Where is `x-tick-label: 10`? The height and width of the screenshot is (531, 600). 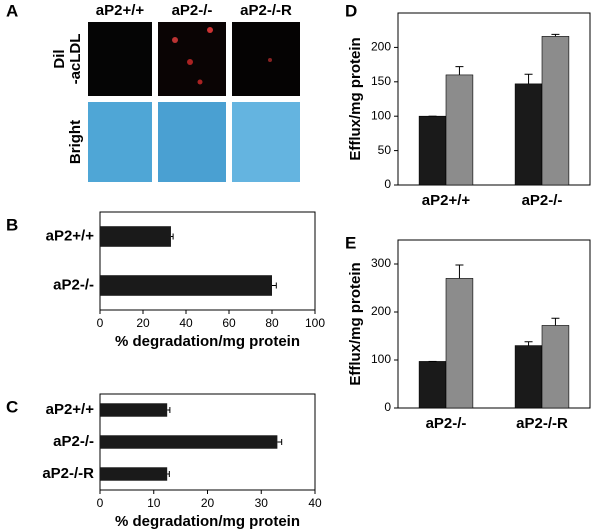 x-tick-label: 10 is located at coordinates (154, 503).